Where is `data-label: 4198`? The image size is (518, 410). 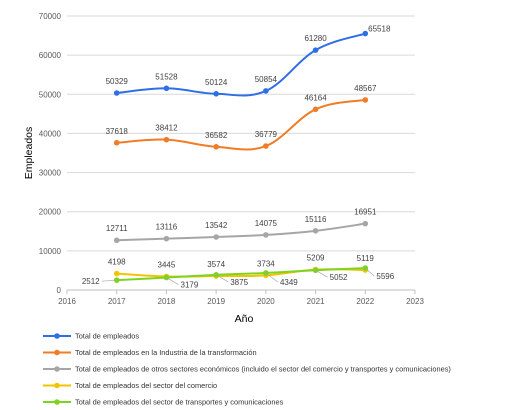
data-label: 4198 is located at coordinates (117, 262).